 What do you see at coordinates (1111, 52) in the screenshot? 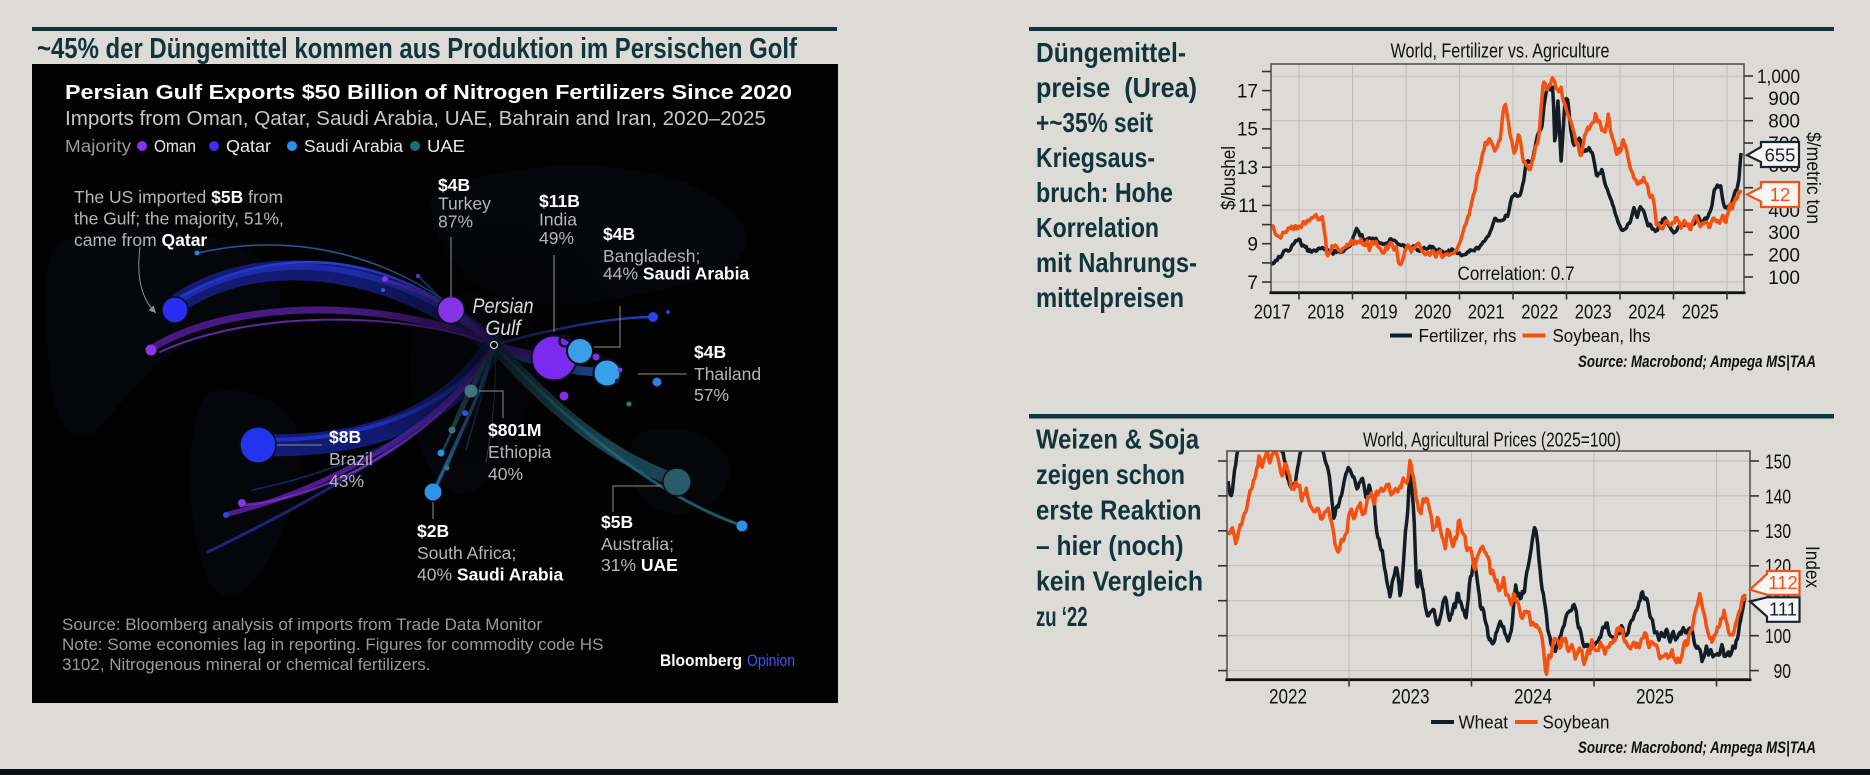
I see `svg-text: Düngemittel-` at bounding box center [1111, 52].